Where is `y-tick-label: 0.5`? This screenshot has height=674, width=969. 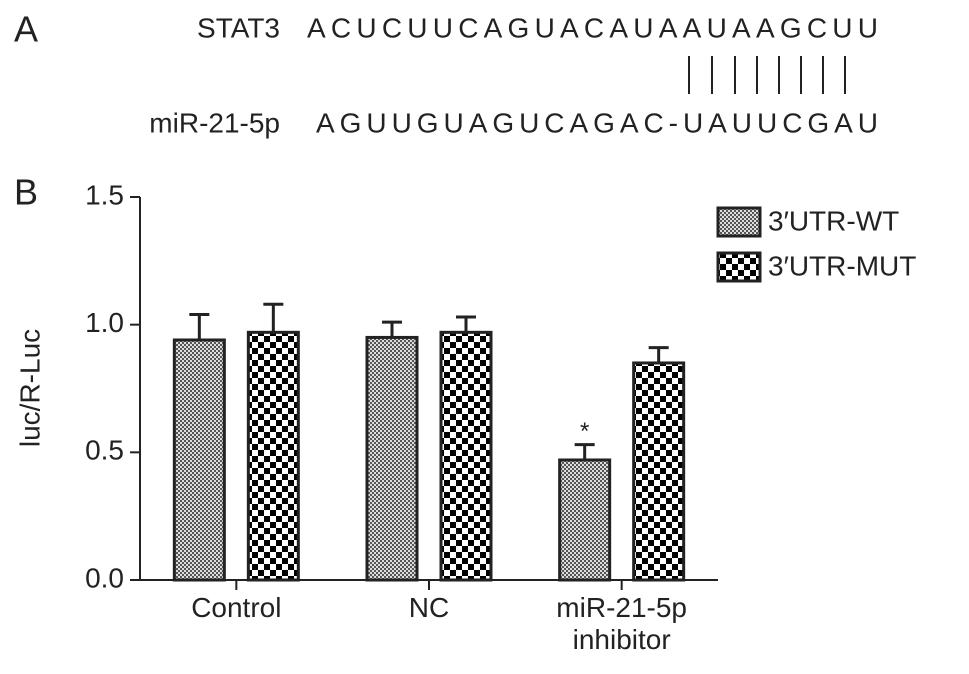
y-tick-label: 0.5 is located at coordinates (104, 450).